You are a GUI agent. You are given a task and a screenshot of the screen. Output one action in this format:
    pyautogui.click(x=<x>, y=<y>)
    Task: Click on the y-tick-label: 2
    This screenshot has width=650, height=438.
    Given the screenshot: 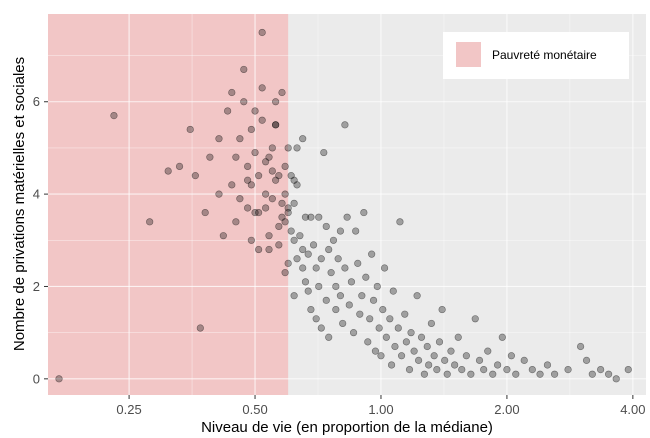 What is the action you would take?
    pyautogui.click(x=36, y=286)
    